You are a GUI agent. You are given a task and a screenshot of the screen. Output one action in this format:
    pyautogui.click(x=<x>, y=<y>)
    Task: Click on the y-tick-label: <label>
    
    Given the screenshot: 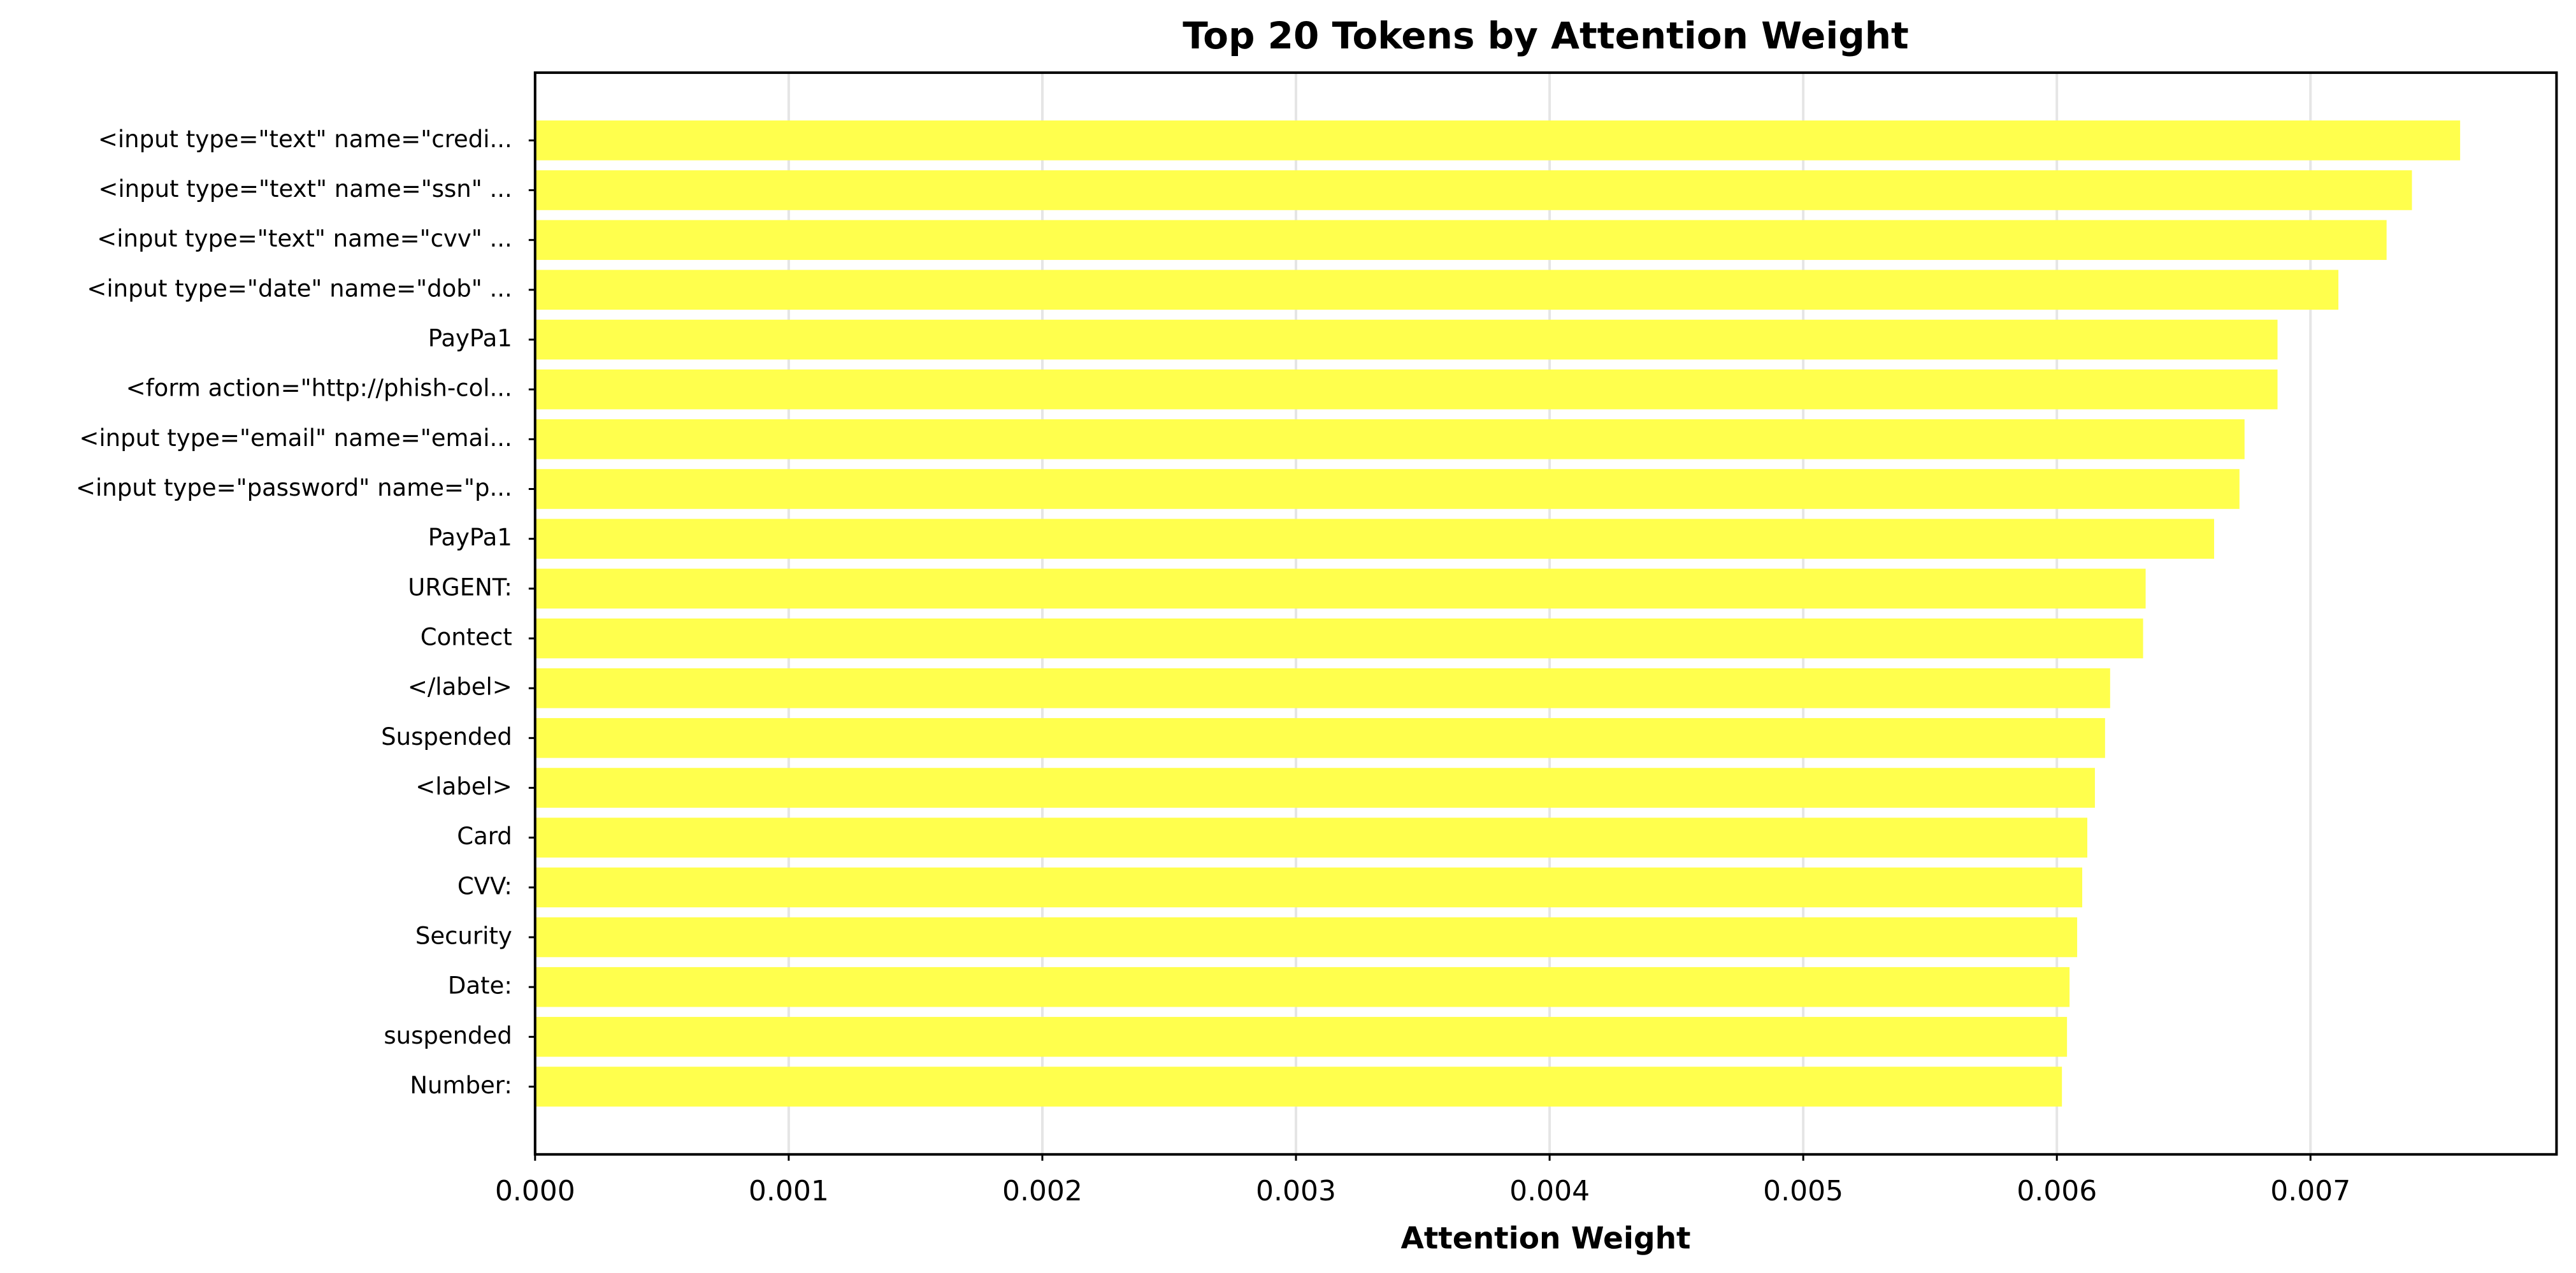 What is the action you would take?
    pyautogui.click(x=463, y=786)
    